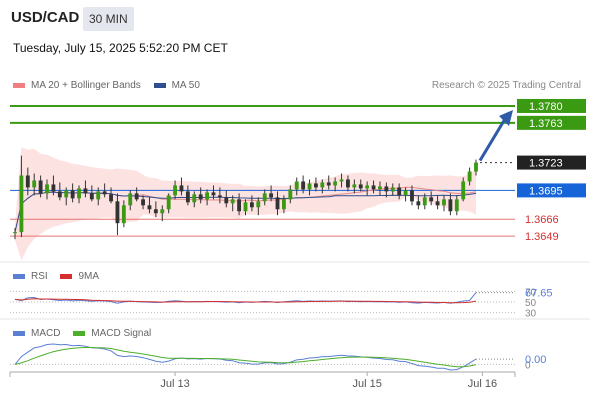  I want to click on resistance-label: 1.3763, so click(546, 124).